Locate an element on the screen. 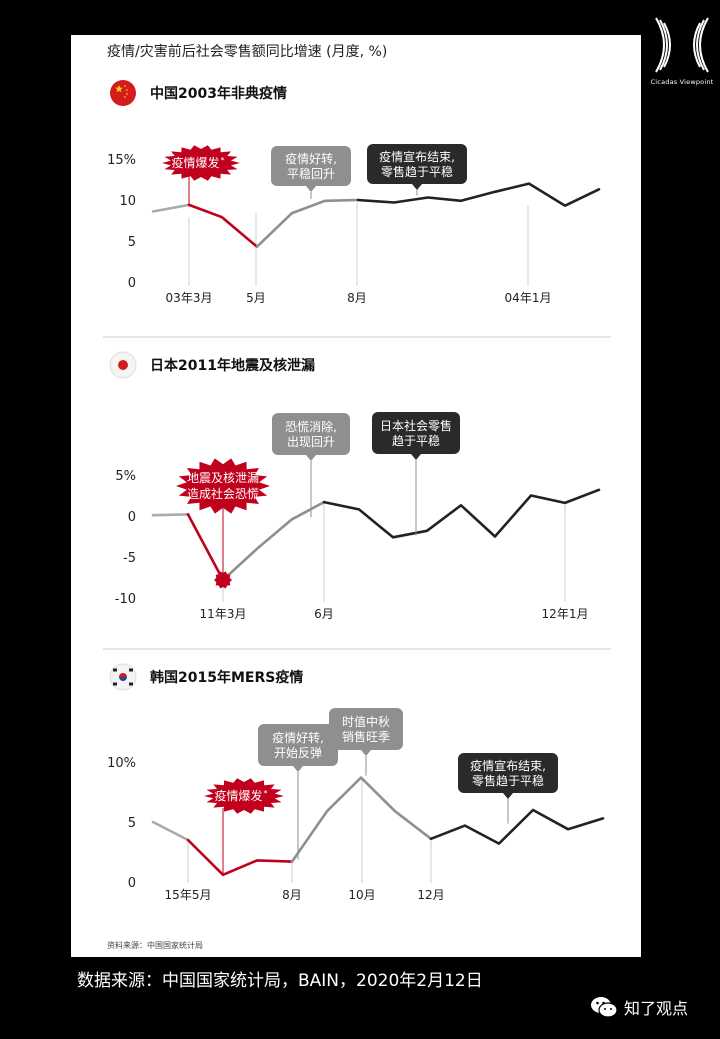 The height and width of the screenshot is (1039, 720). annotation-text: 日本社会零售 is located at coordinates (416, 425).